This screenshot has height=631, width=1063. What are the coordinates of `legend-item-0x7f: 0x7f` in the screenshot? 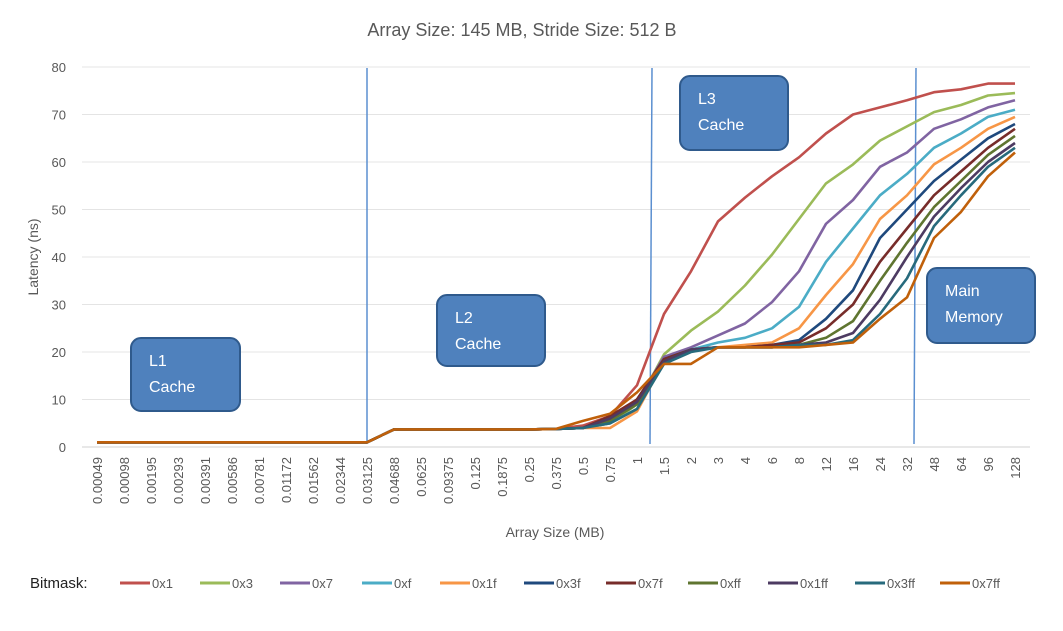 It's located at (634, 583).